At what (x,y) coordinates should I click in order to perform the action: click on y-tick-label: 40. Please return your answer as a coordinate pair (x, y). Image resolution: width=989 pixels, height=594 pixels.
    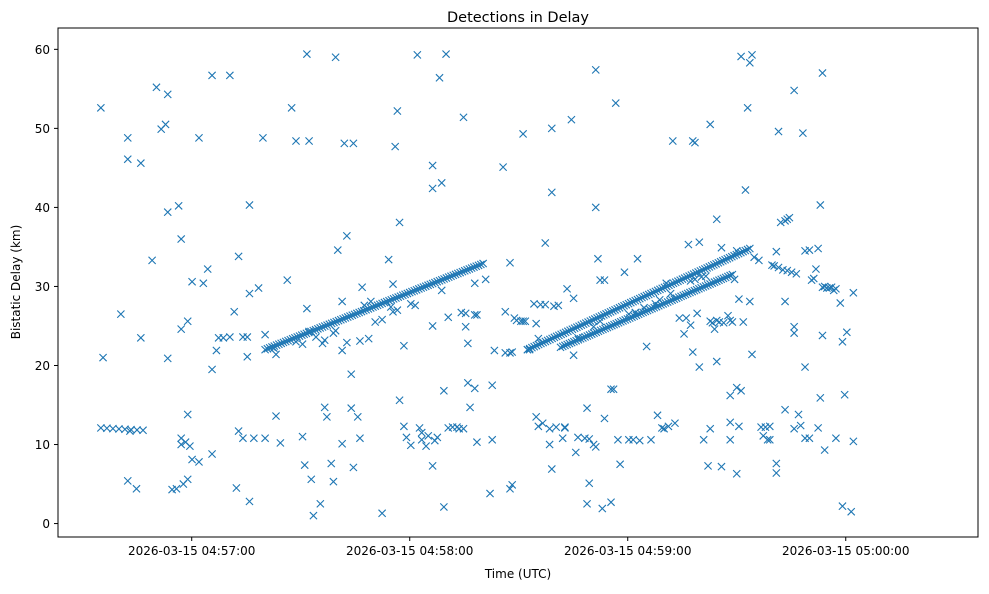
    Looking at the image, I should click on (42, 208).